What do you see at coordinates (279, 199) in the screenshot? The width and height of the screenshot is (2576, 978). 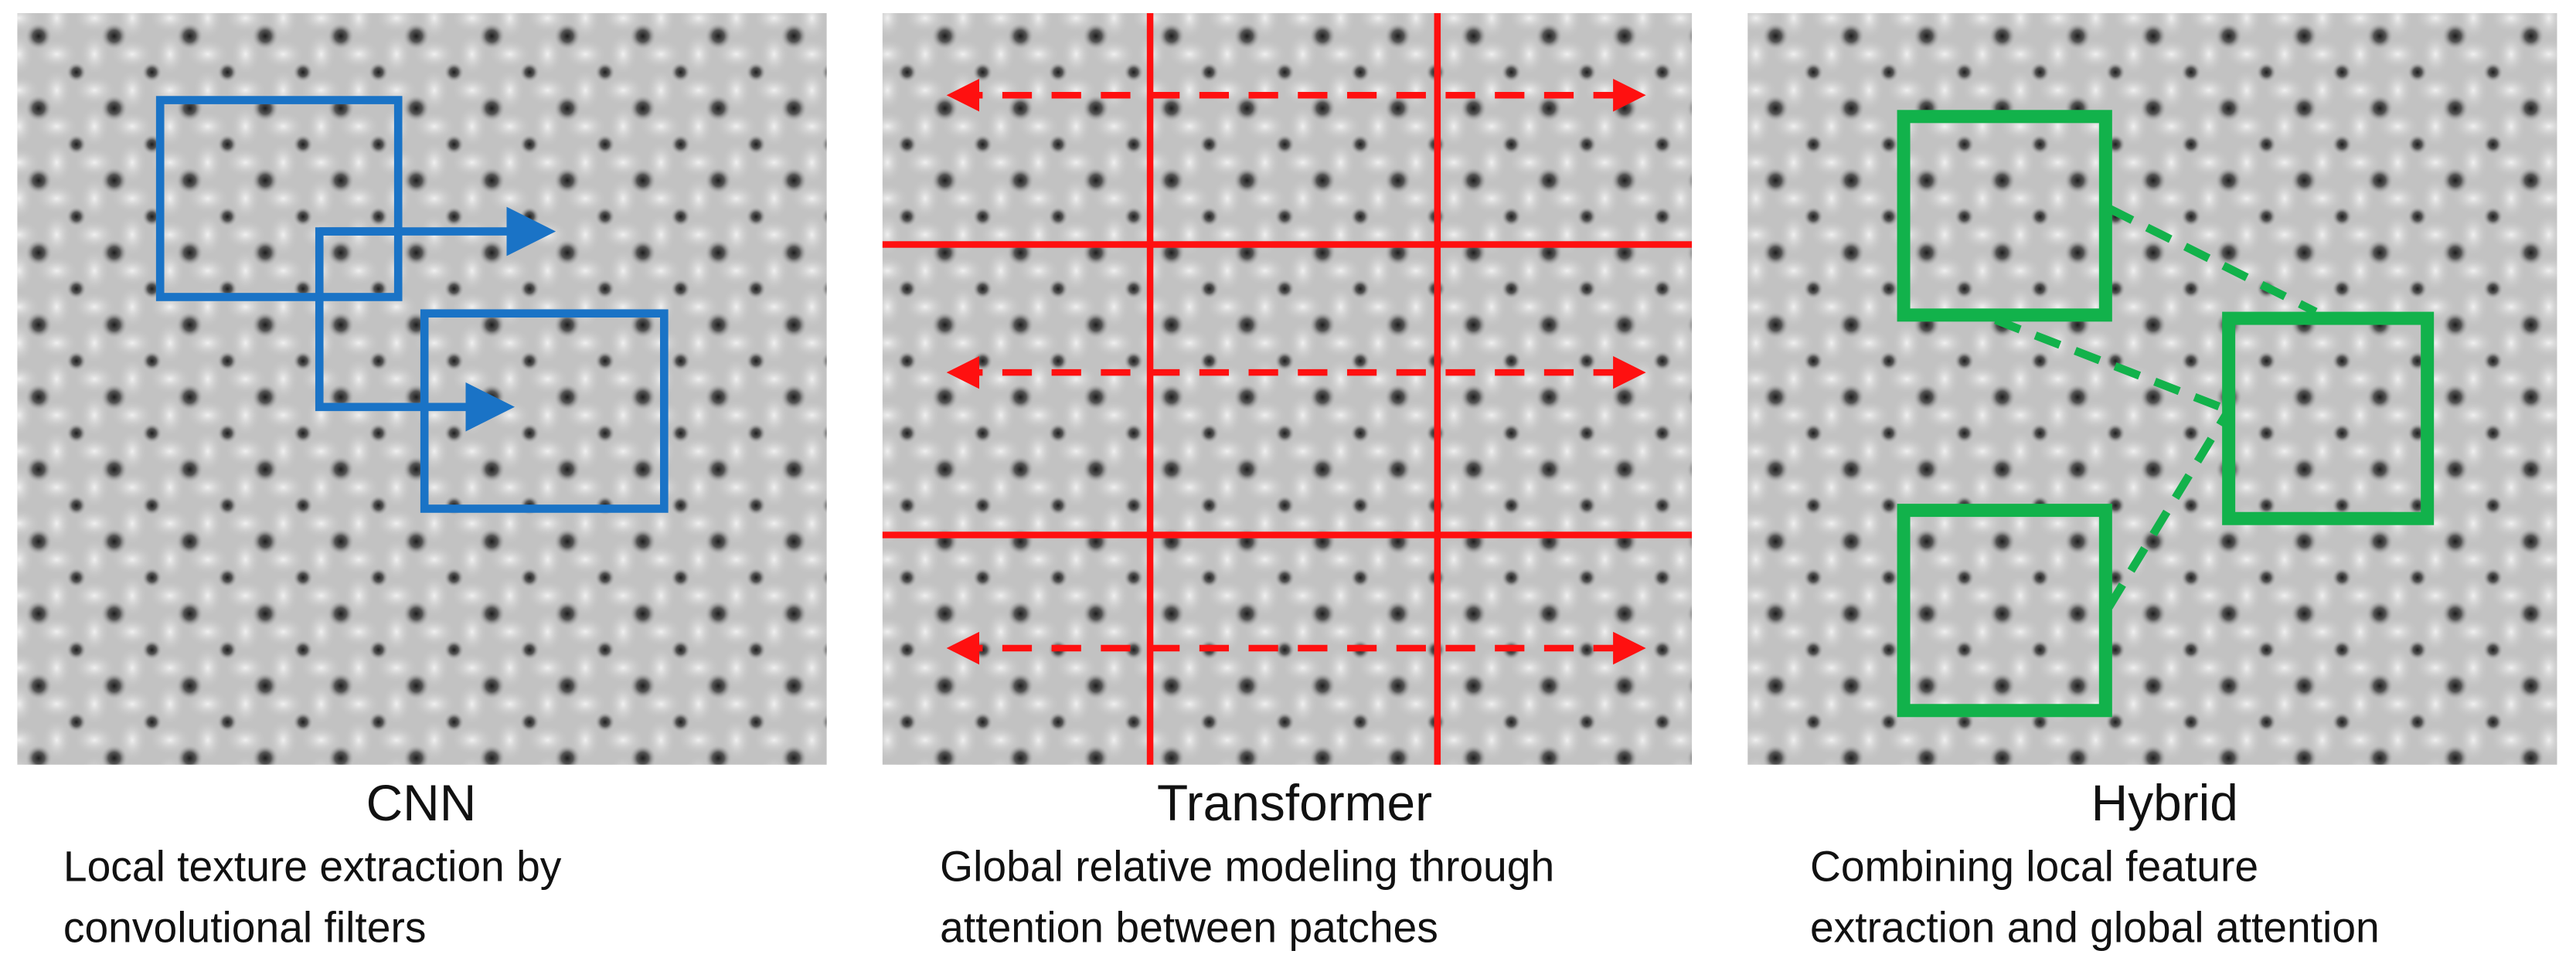 I see `filter-box` at bounding box center [279, 199].